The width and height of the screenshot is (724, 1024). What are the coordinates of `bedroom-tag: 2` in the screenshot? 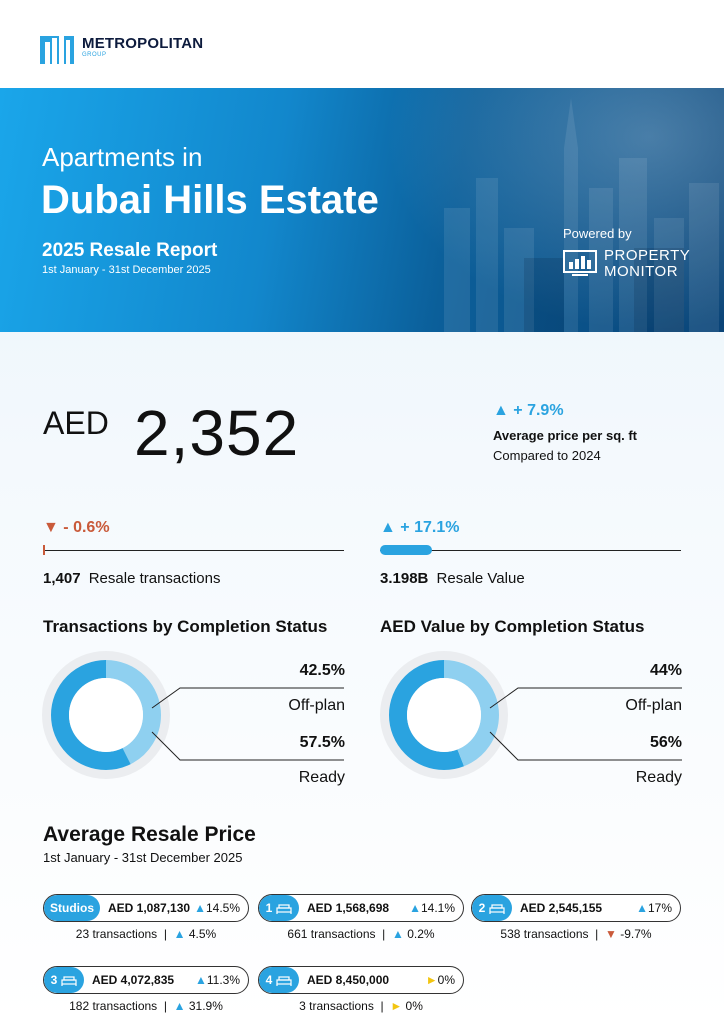 It's located at (492, 908).